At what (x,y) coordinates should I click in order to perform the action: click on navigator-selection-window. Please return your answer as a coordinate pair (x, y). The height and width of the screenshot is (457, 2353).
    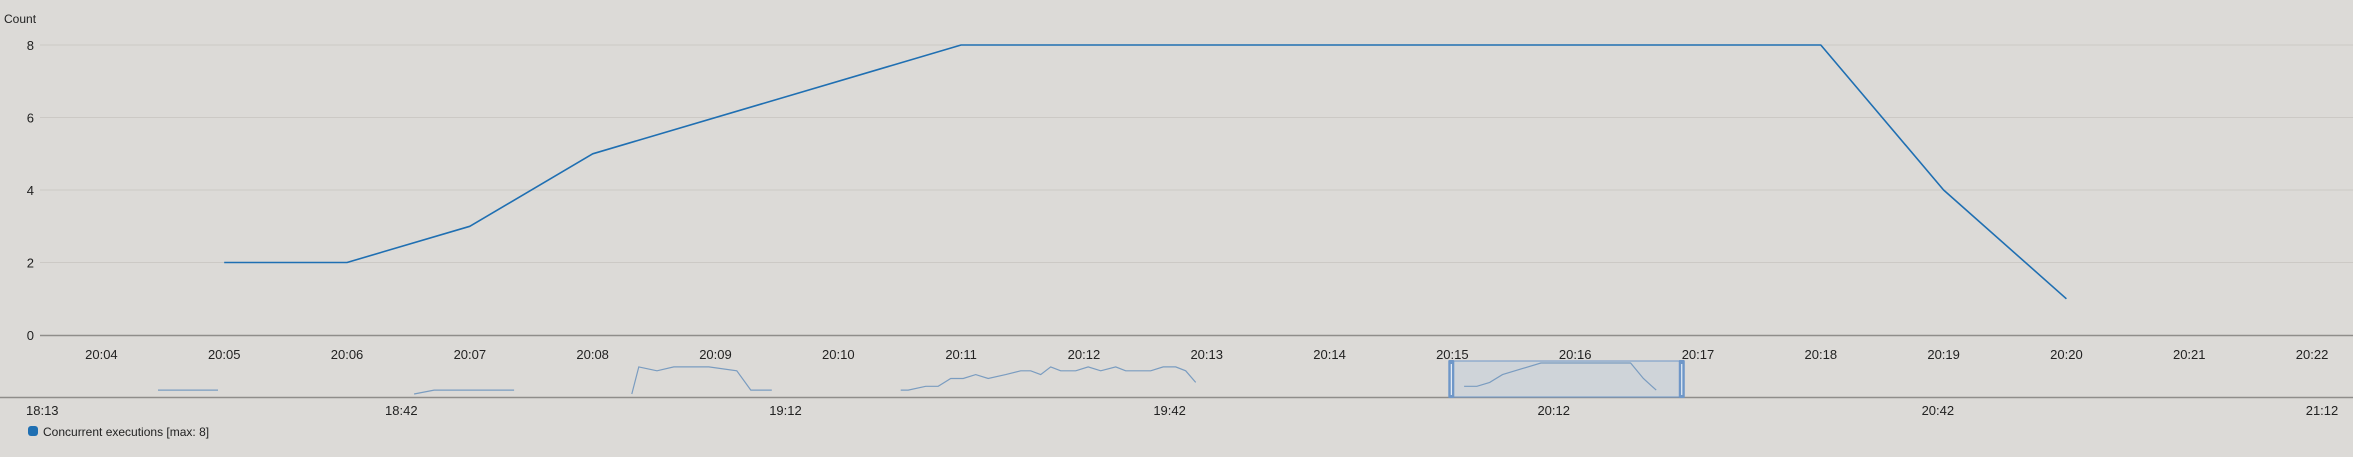
    Looking at the image, I should click on (1566, 379).